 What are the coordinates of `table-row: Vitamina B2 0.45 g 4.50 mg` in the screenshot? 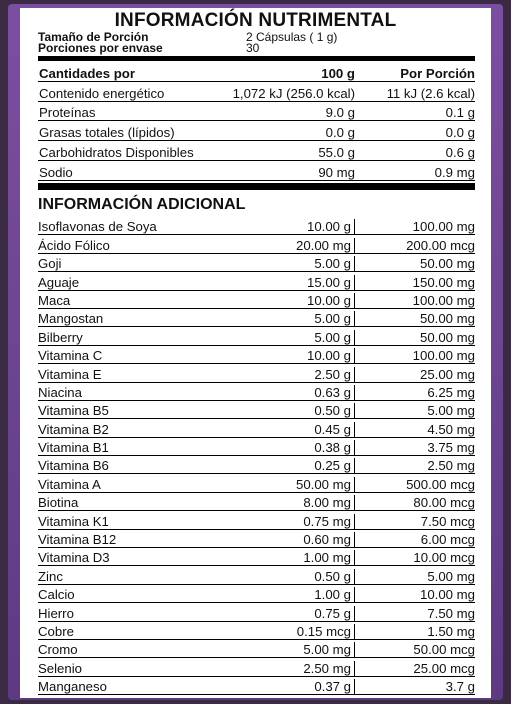 It's located at (256, 428).